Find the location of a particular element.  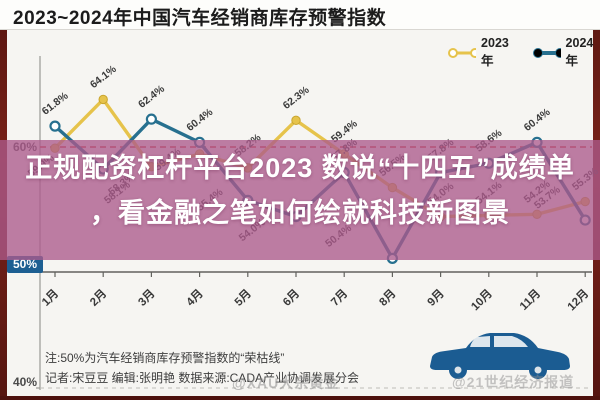

legend-line-filled-dots-icon is located at coordinates (546, 52).